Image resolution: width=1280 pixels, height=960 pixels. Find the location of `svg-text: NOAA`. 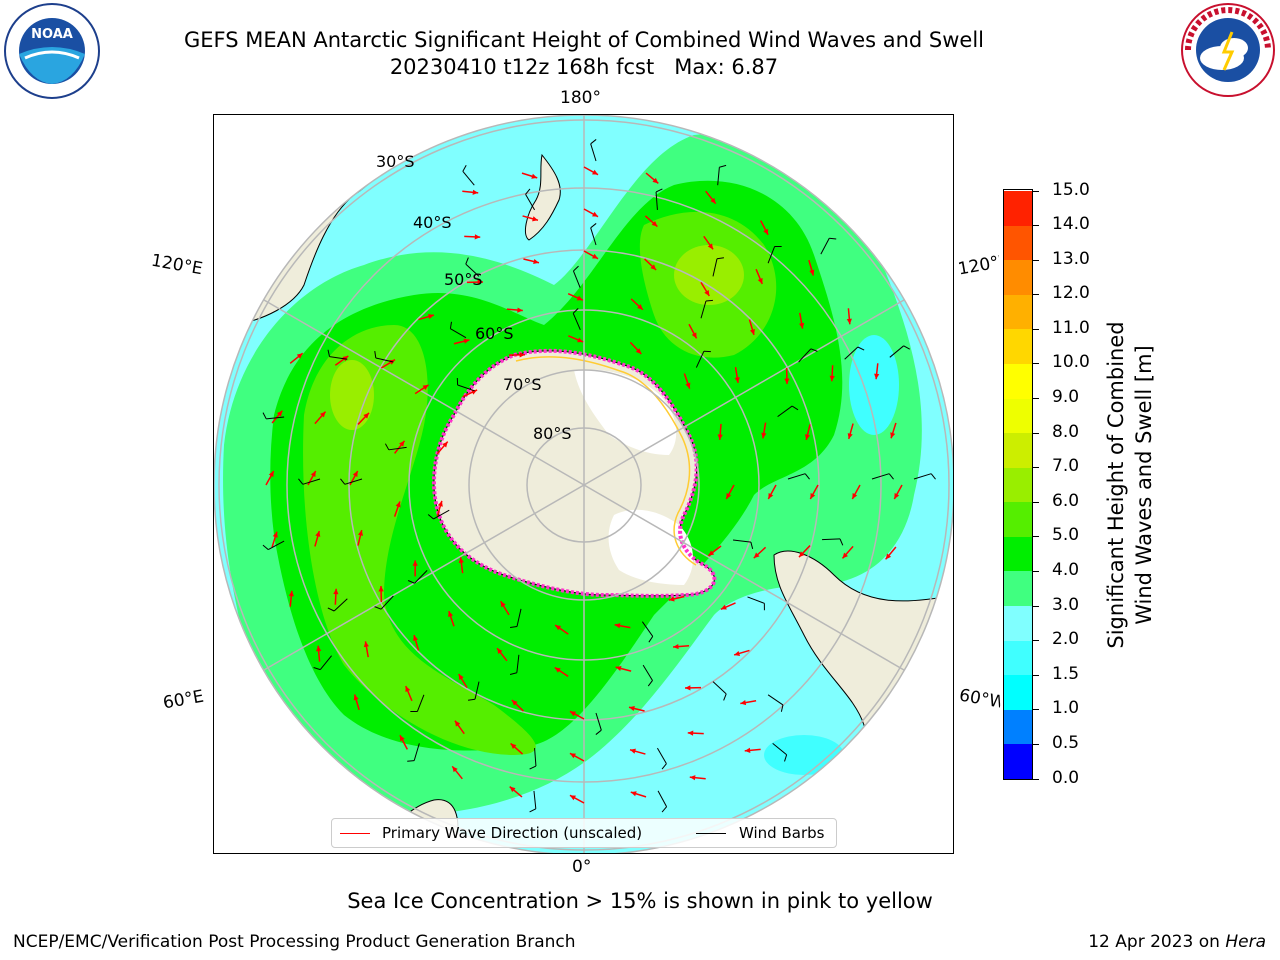

svg-text: NOAA is located at coordinates (52, 34).